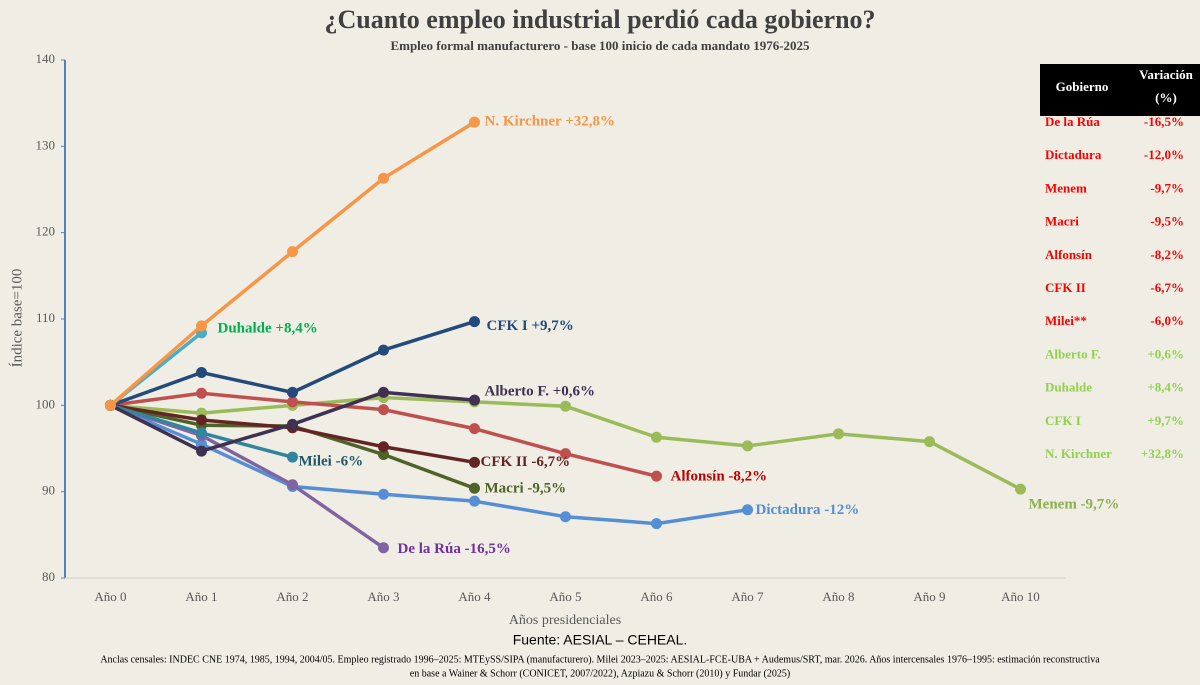 Image resolution: width=1200 pixels, height=685 pixels. Describe the element at coordinates (1165, 387) in the screenshot. I see `table-cell: +8,4%` at that location.